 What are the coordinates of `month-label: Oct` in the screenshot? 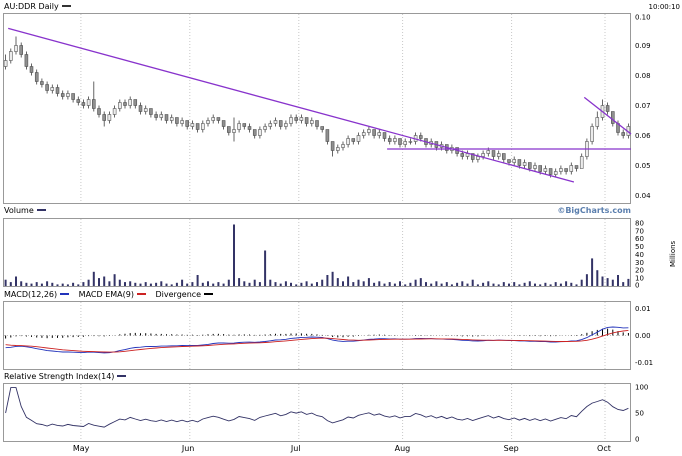 It's located at (604, 448).